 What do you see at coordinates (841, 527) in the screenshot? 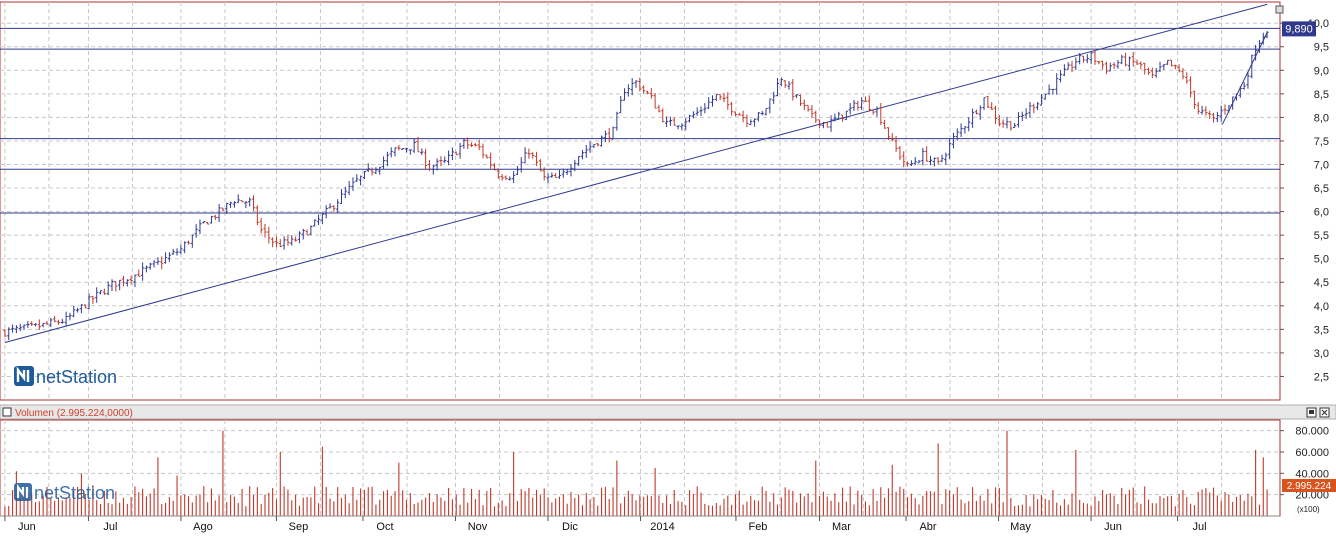
I see `x-month-label: Mar` at bounding box center [841, 527].